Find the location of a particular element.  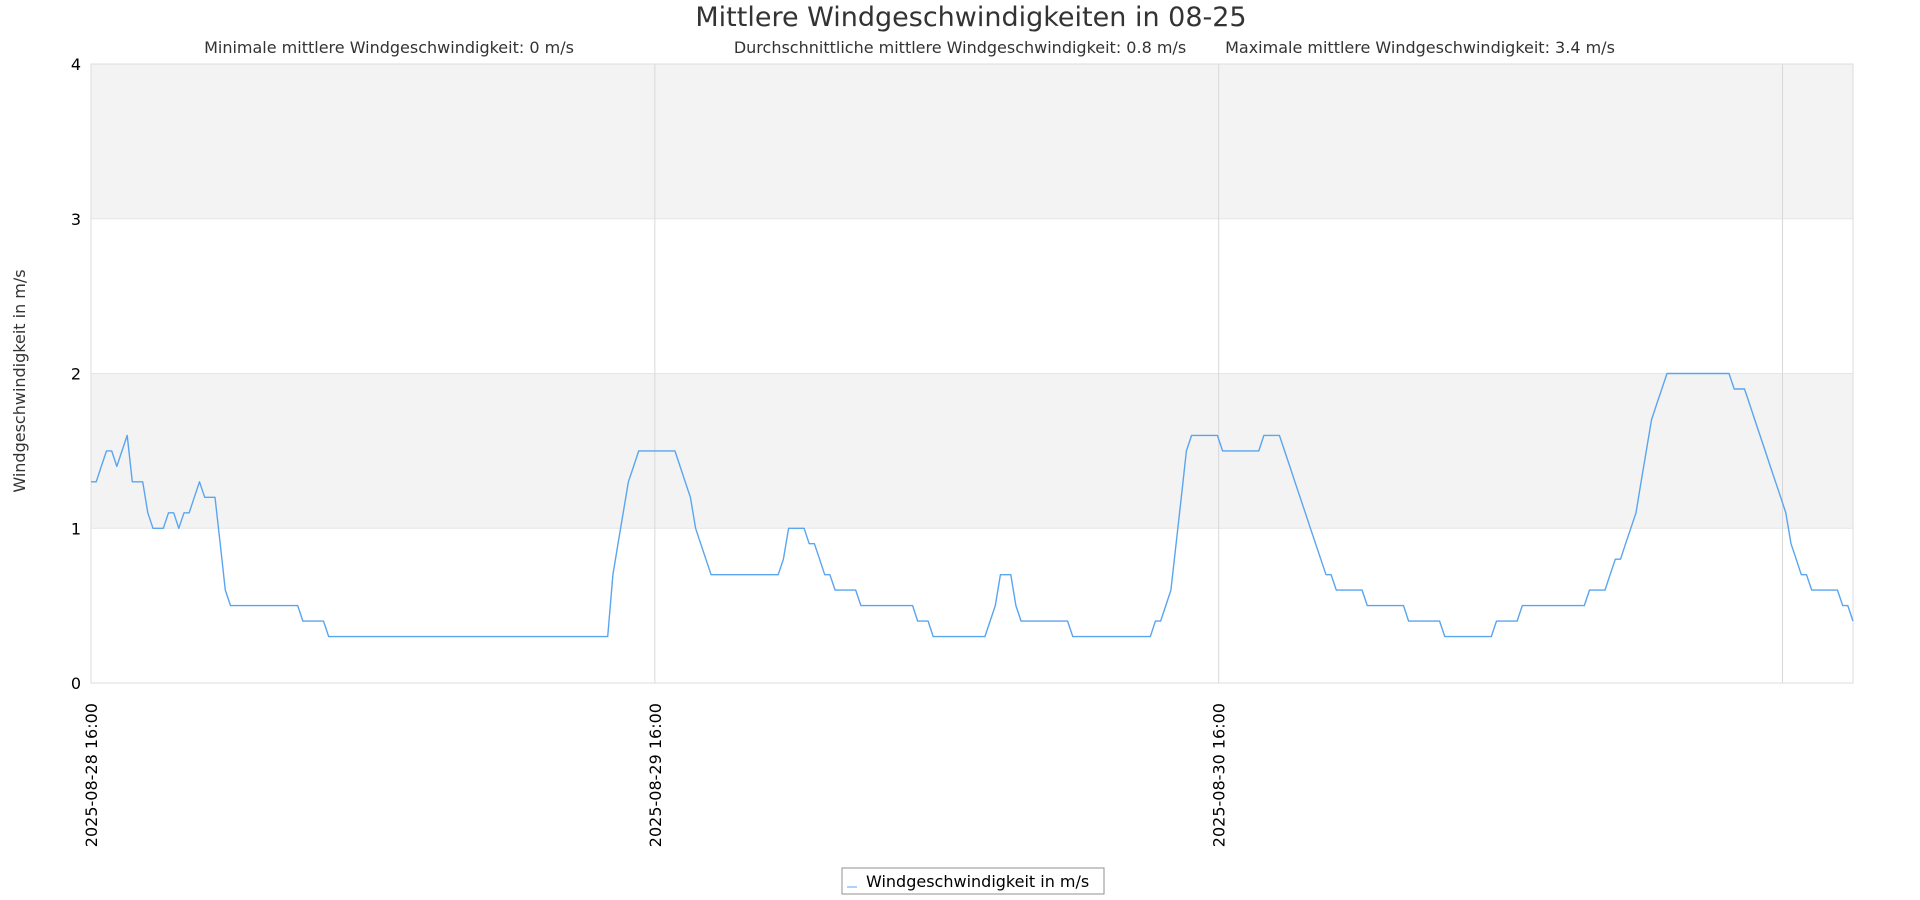

y-tick-label: 0 is located at coordinates (76, 683).